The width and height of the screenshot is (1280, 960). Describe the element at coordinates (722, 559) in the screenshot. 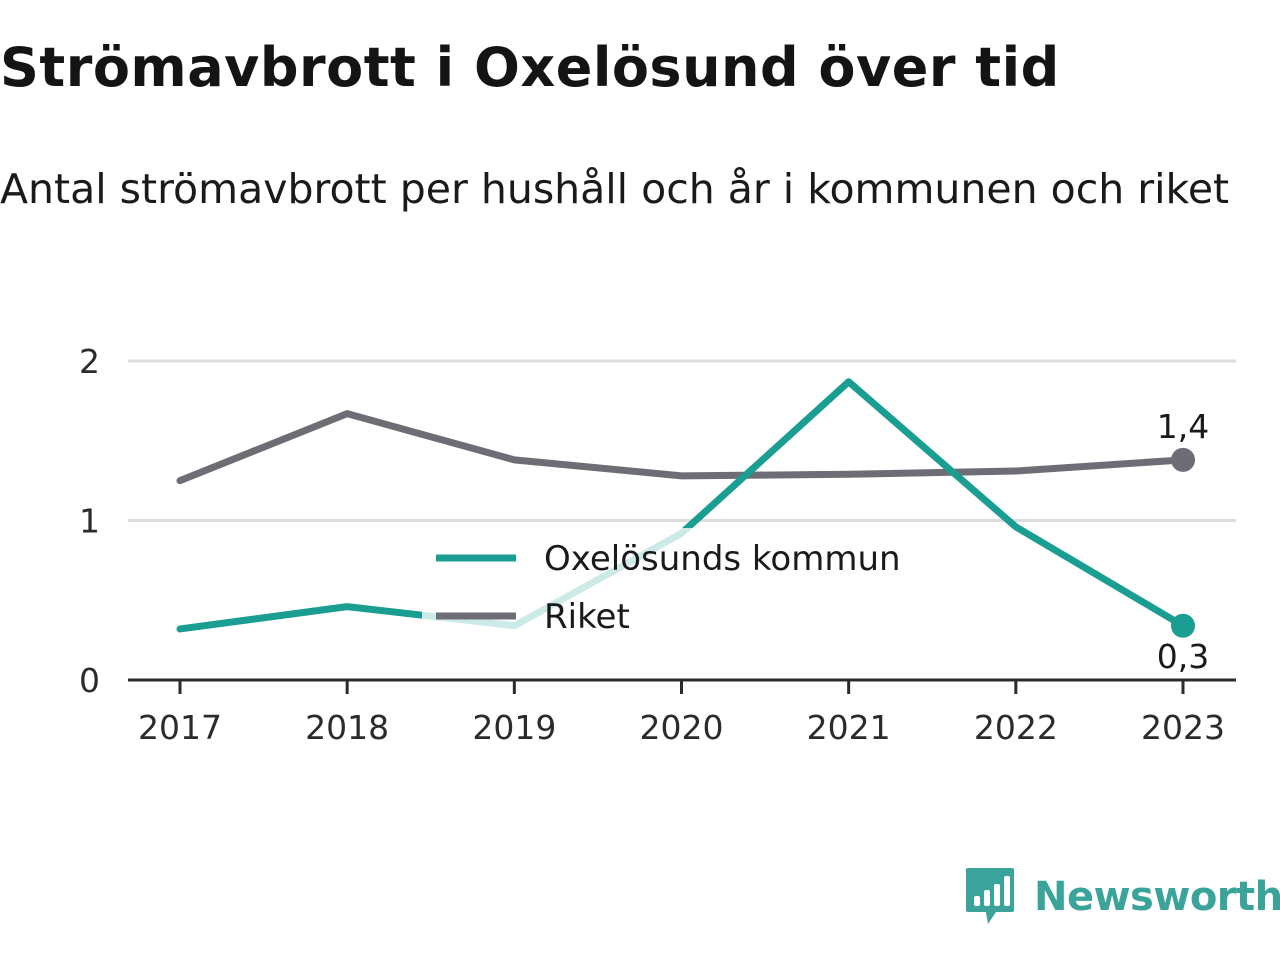

I see `legend-label: Oxelösunds kommun` at that location.